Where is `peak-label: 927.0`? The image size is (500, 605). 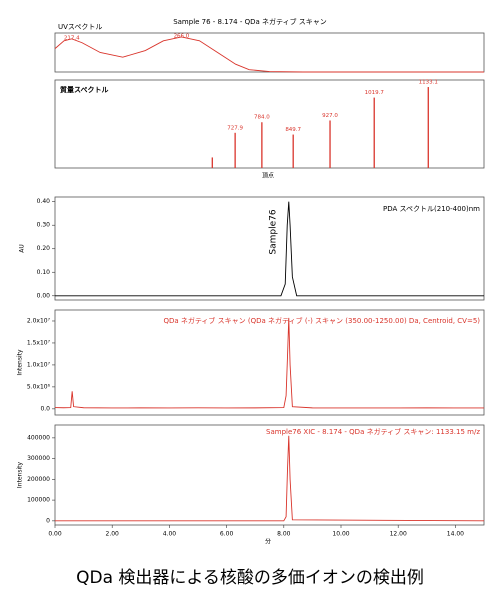
peak-label: 927.0 is located at coordinates (330, 116).